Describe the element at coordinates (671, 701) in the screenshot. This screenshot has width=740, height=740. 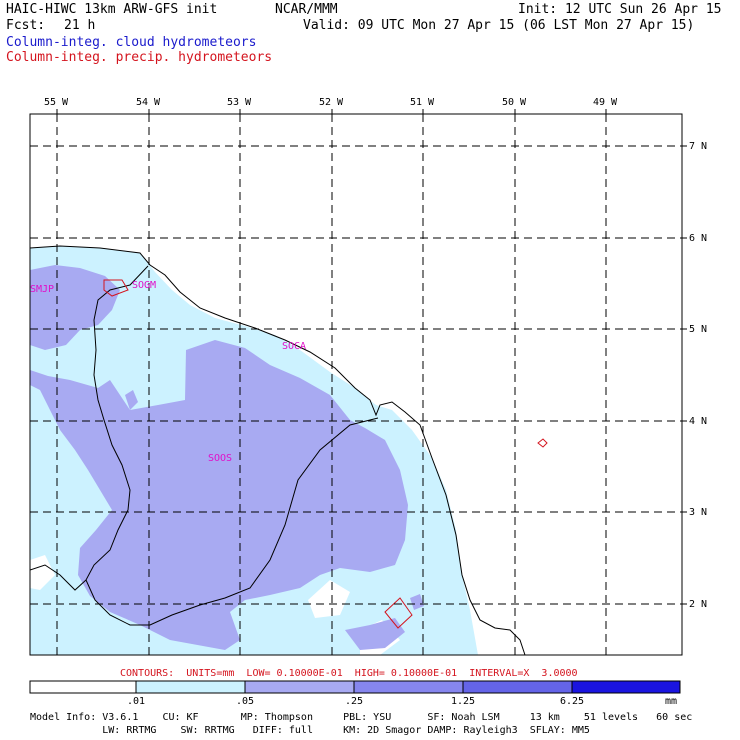
I see `colorbar-unit: mm` at that location.